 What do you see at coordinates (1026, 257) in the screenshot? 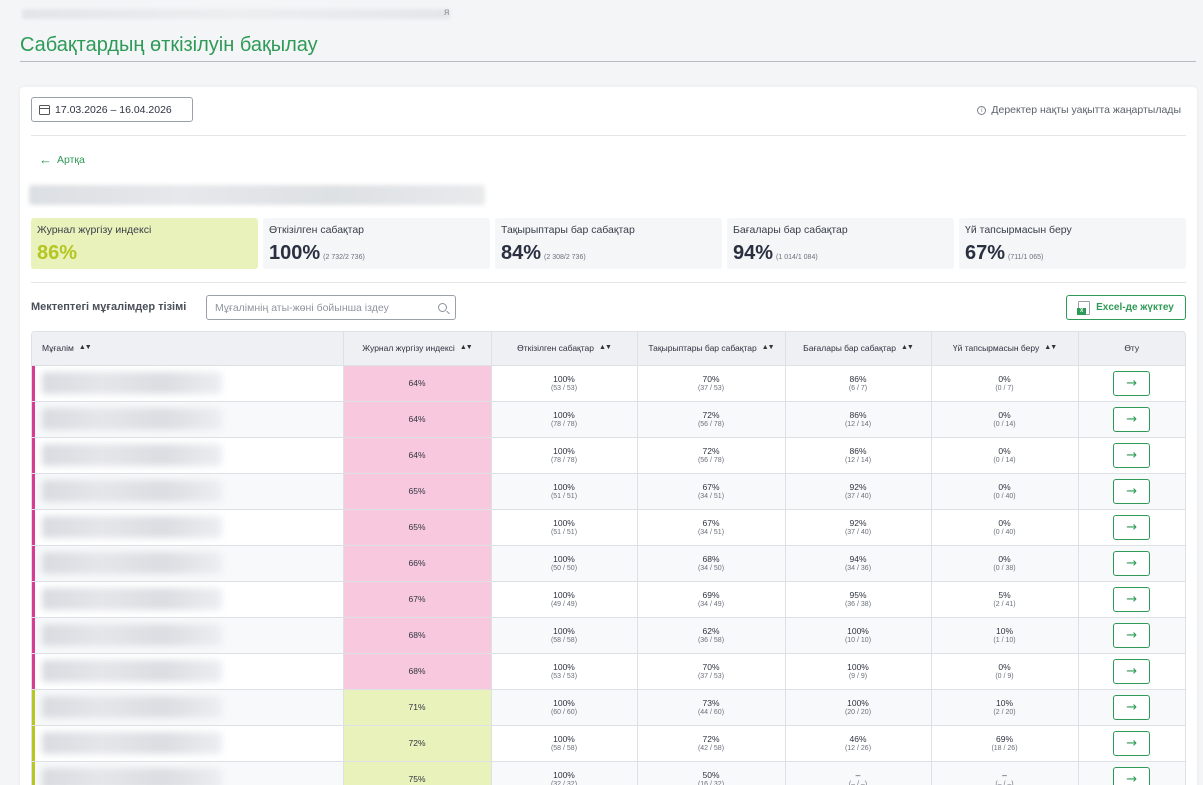
I see `stat-detail: (711/1 065)` at bounding box center [1026, 257].